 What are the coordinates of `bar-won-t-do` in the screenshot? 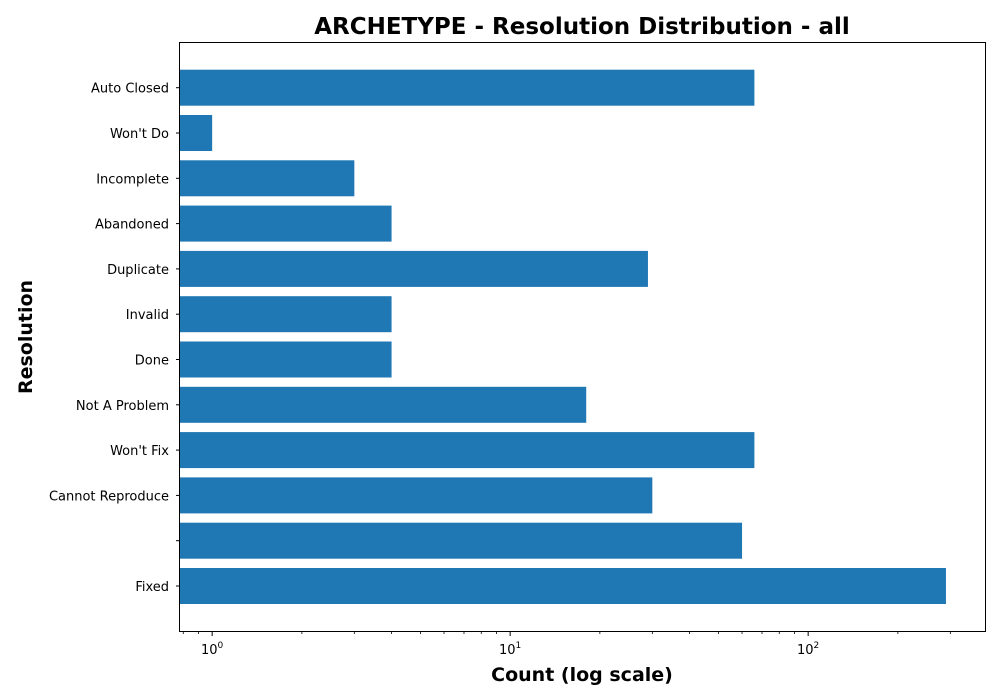 It's located at (196, 133).